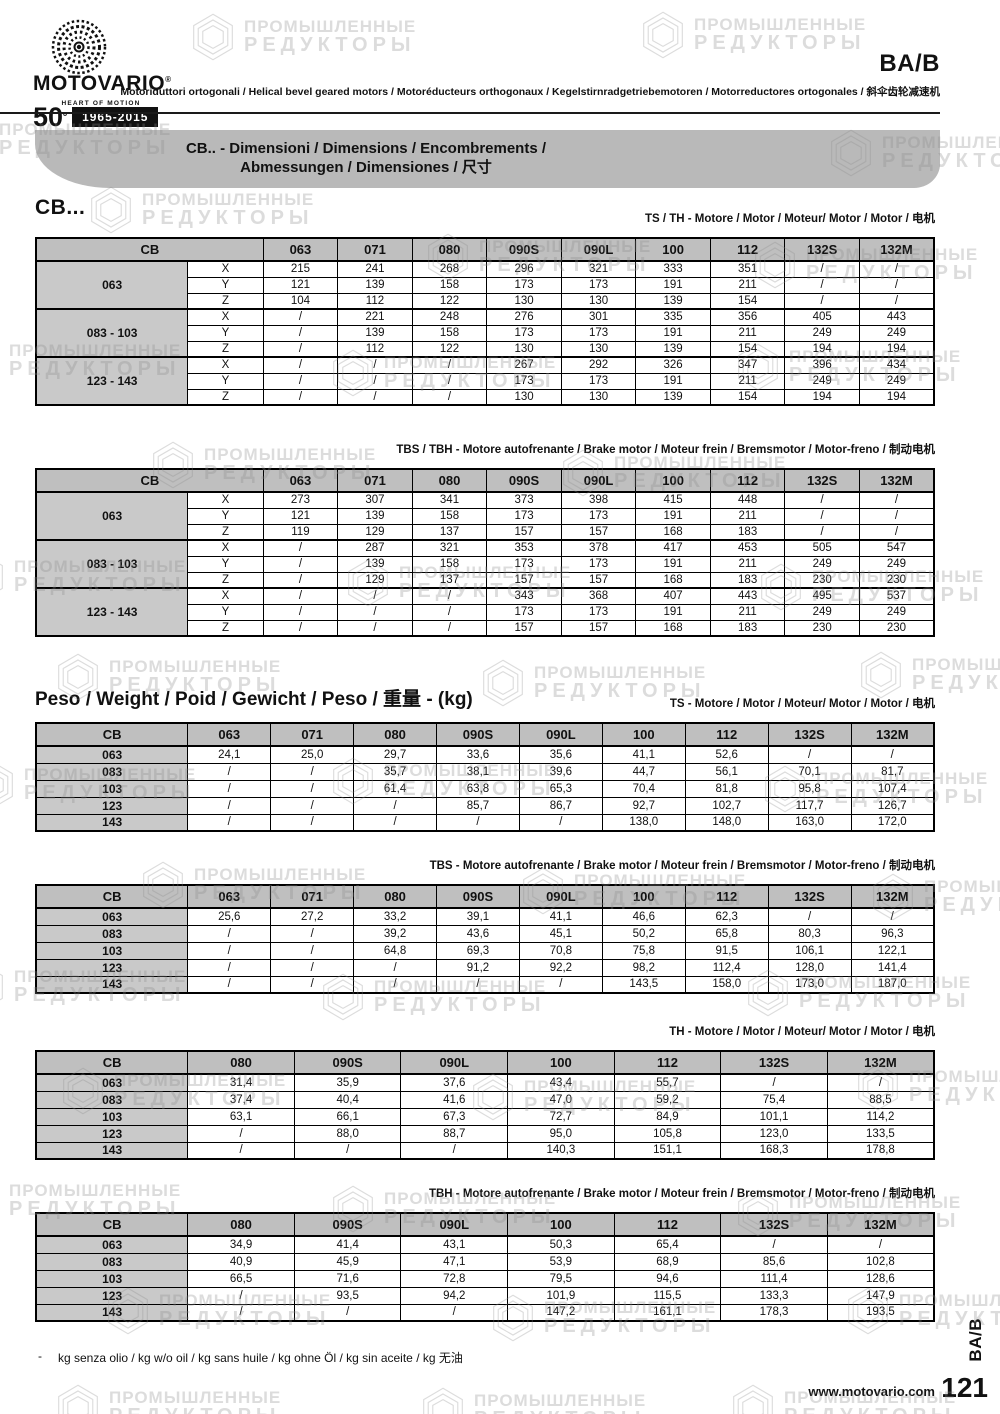 The width and height of the screenshot is (1000, 1414). Describe the element at coordinates (485, 1099) in the screenshot. I see `table-row: 083 37,4 40,4 41,6 47,0 59,2 75,4 88,5` at that location.